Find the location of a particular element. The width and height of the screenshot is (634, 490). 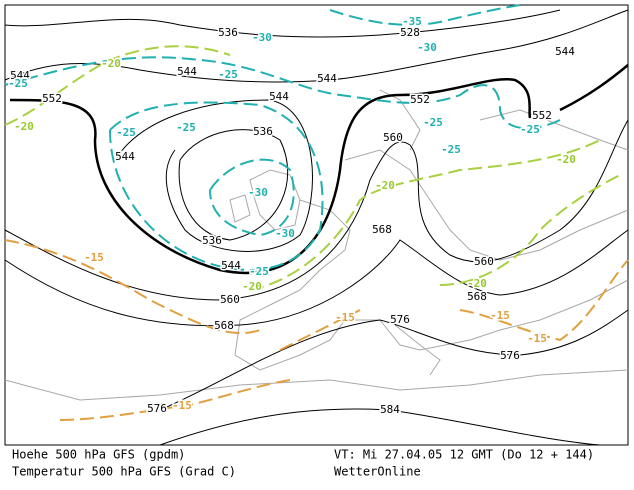

height-label: 528 is located at coordinates (410, 32).